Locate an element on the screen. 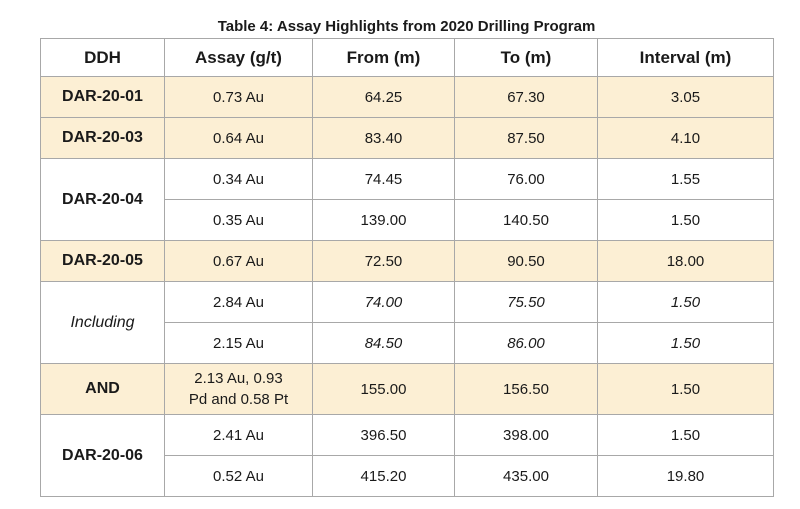  to-cell: 90.50 is located at coordinates (526, 261).